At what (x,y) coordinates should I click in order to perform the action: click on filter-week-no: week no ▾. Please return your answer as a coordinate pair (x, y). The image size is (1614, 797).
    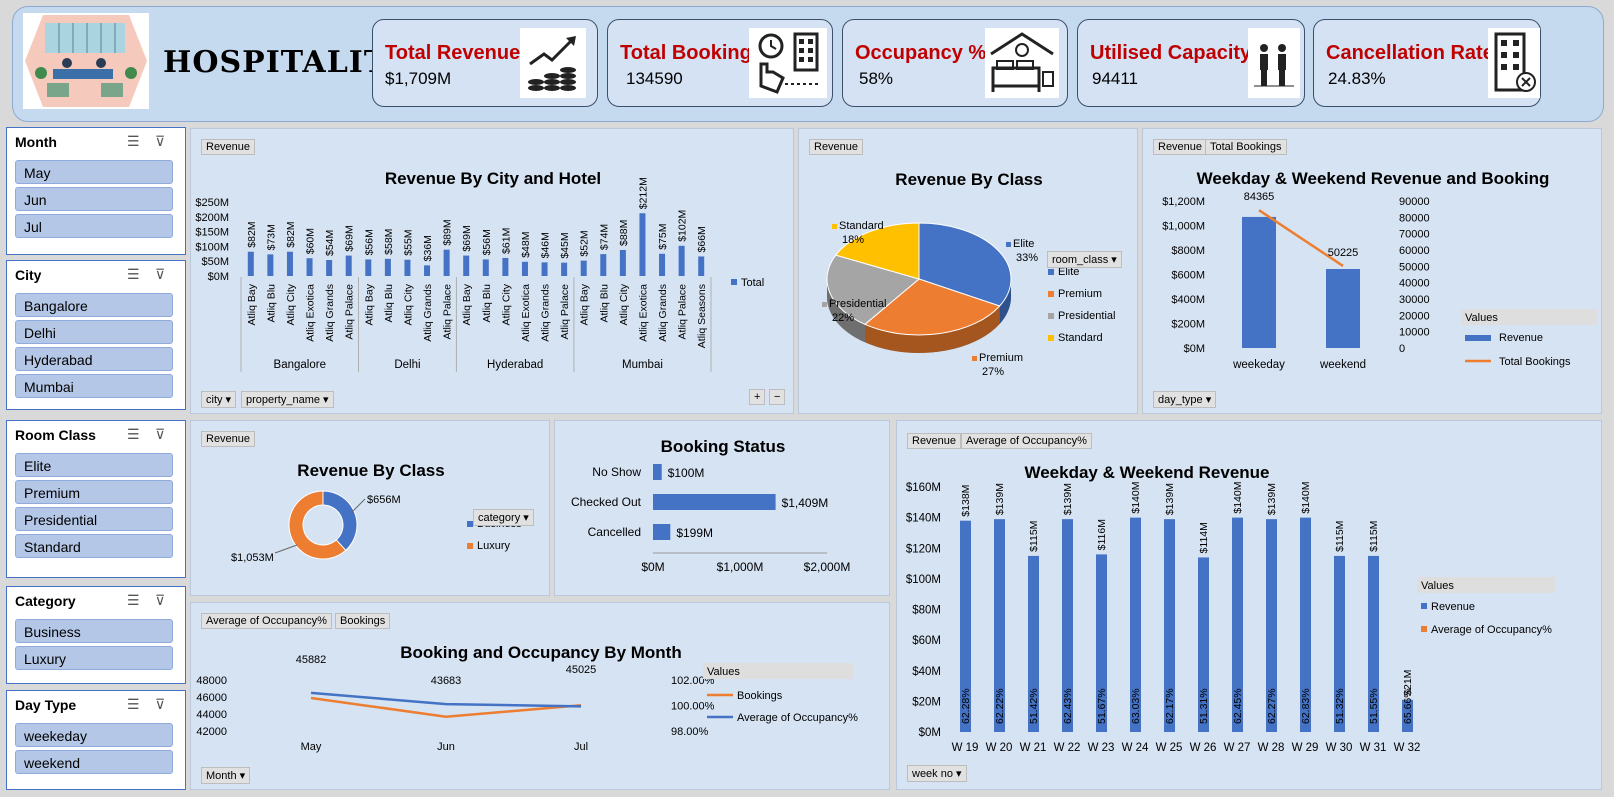
    Looking at the image, I should click on (937, 773).